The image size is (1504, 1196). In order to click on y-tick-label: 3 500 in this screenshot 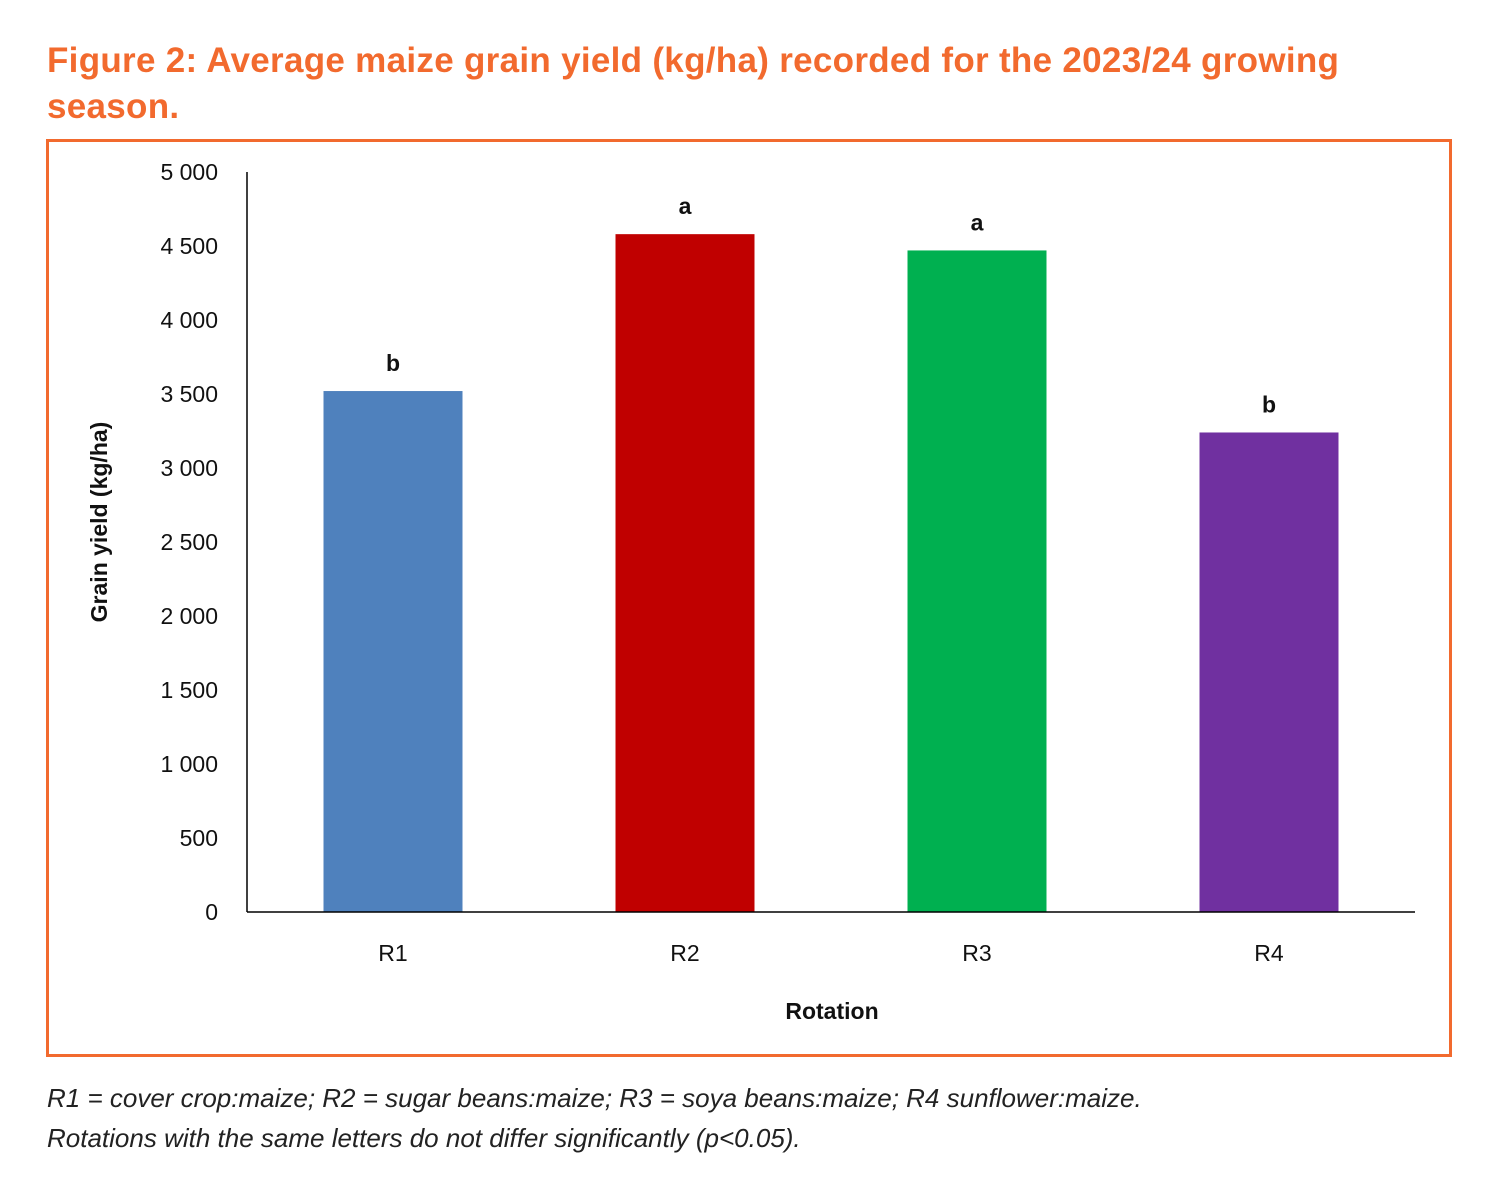, I will do `click(189, 394)`.